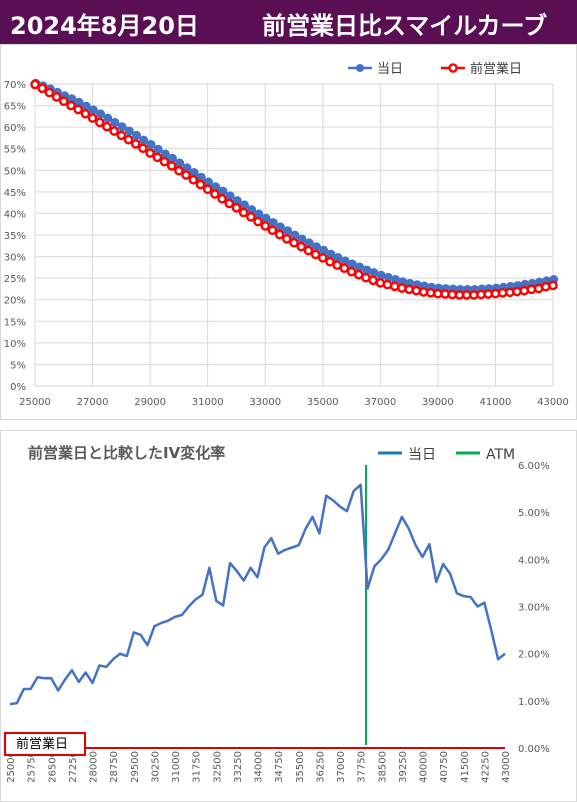 The image size is (577, 802). What do you see at coordinates (15, 85) in the screenshot?
I see `y-tick-label: 70%` at bounding box center [15, 85].